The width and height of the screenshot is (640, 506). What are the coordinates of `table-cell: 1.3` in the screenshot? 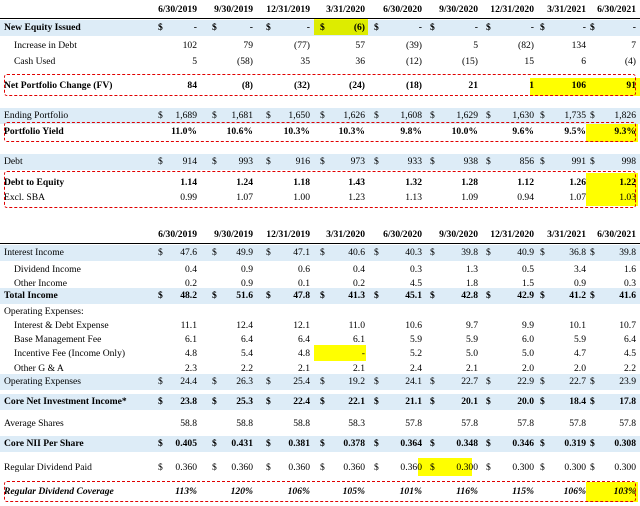 It's located at (472, 269).